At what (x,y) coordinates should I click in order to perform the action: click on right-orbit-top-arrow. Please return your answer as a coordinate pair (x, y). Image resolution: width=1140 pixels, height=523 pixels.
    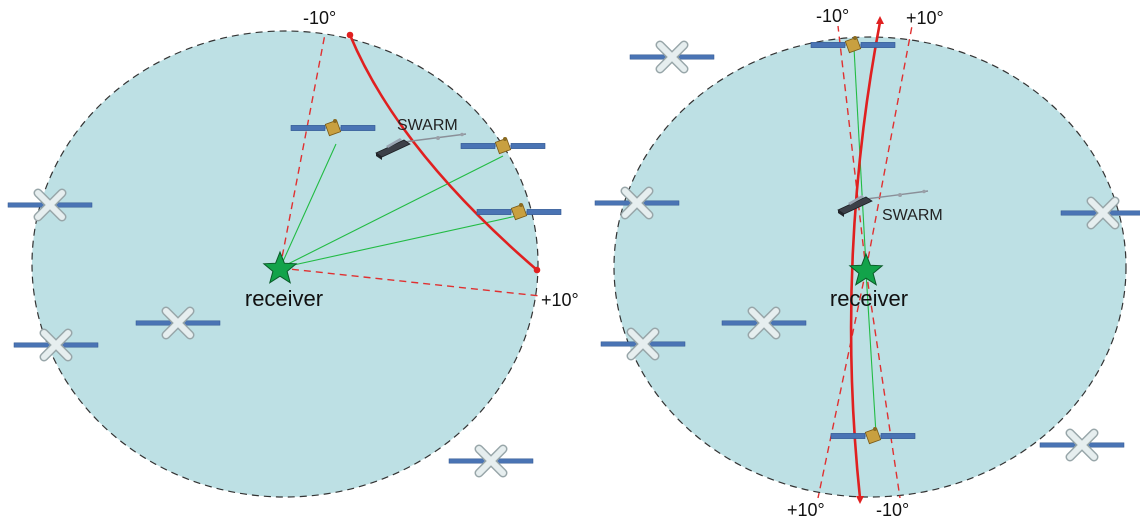
    Looking at the image, I should click on (880, 20).